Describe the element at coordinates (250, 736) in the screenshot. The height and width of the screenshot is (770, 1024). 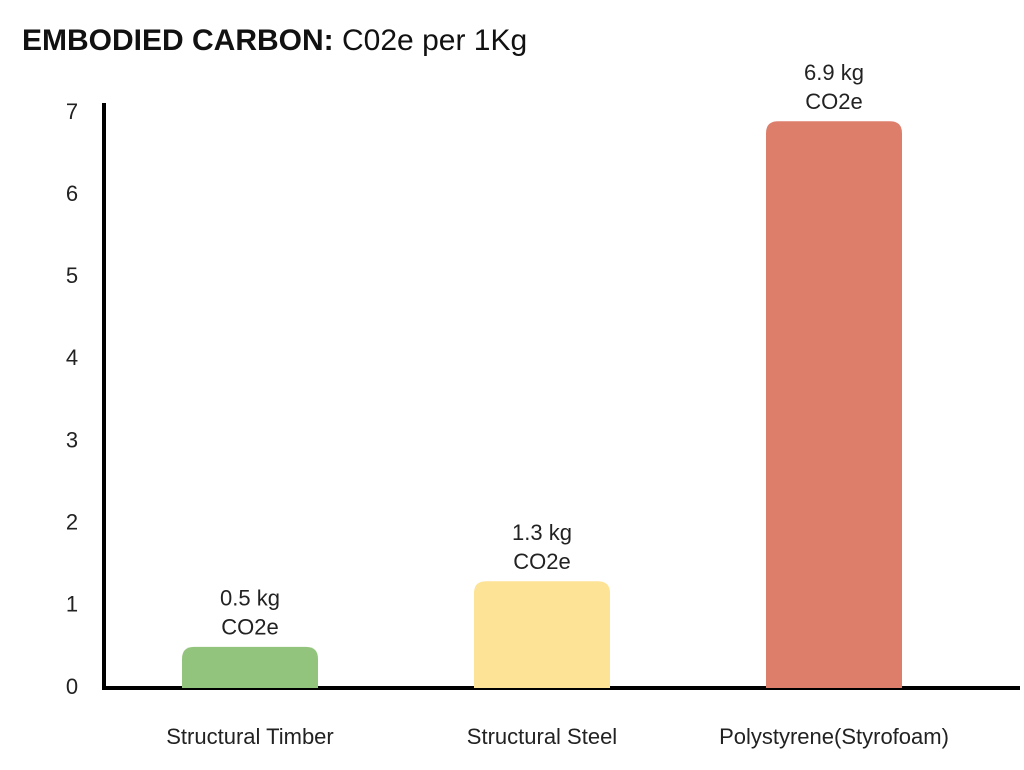
I see `x-tick-label: Structural Timber` at that location.